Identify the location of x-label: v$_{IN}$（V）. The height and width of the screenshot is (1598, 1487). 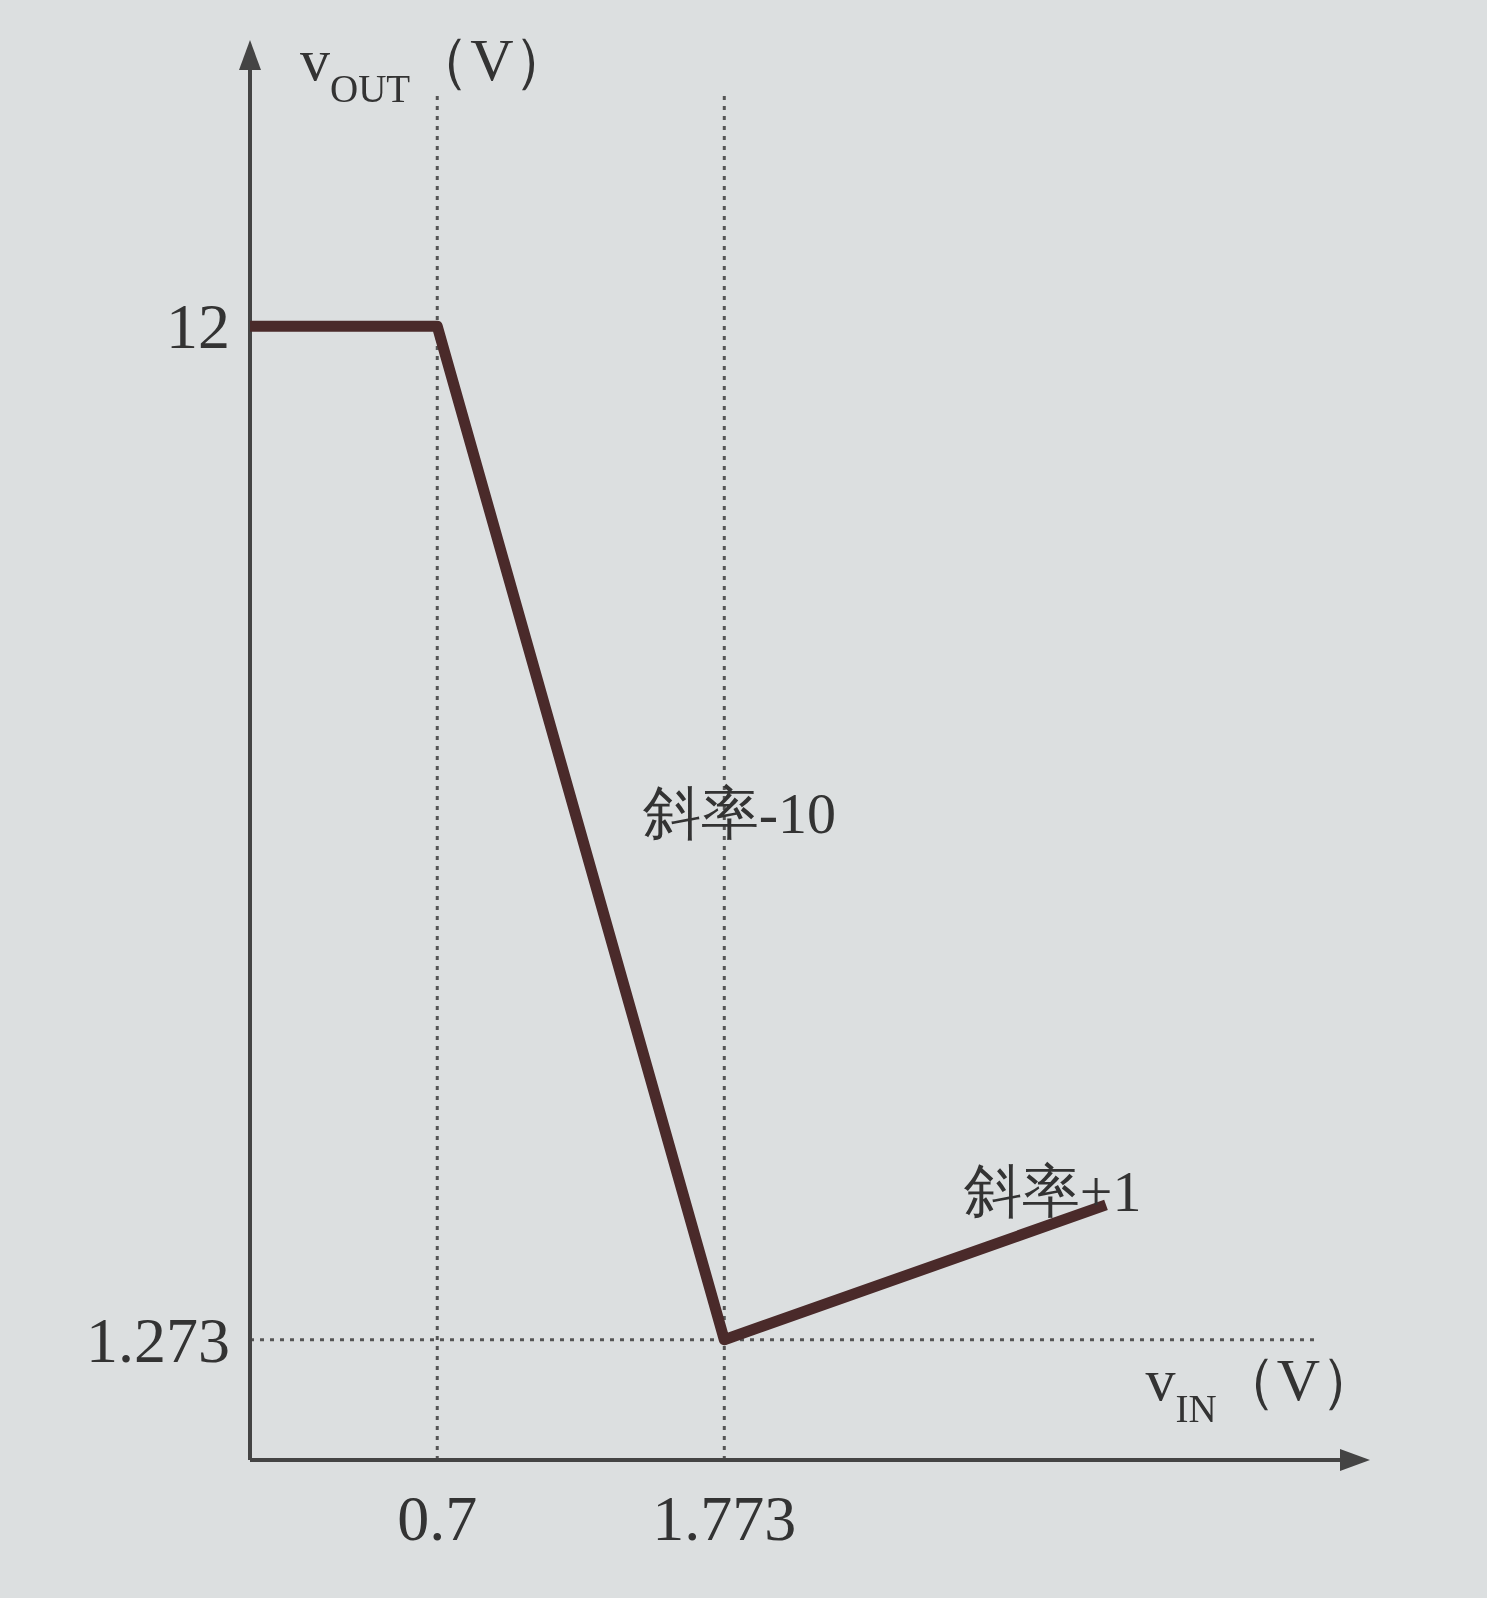
(1262, 1388).